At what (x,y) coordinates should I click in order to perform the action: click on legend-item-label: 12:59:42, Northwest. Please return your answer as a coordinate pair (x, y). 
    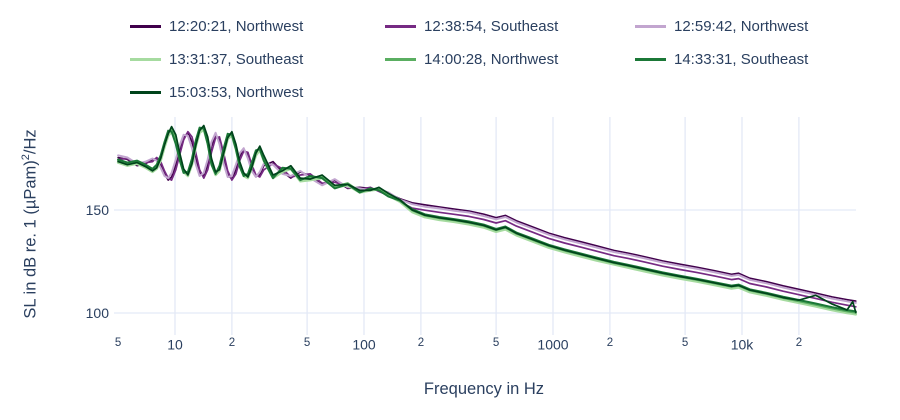
    Looking at the image, I should click on (741, 26).